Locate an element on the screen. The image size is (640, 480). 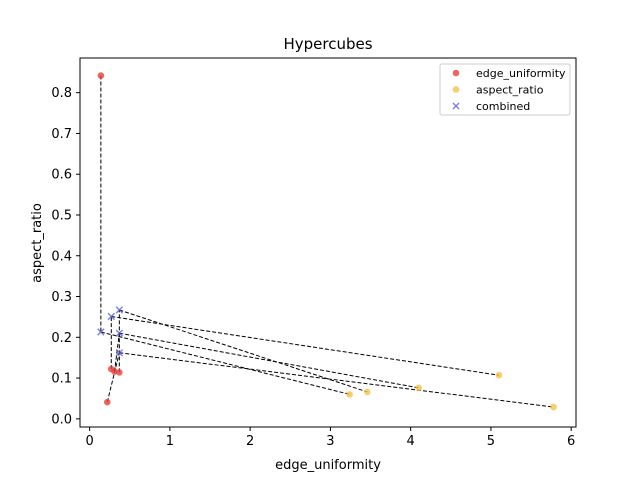
y-axis-label: aspect_ratio is located at coordinates (37, 243).